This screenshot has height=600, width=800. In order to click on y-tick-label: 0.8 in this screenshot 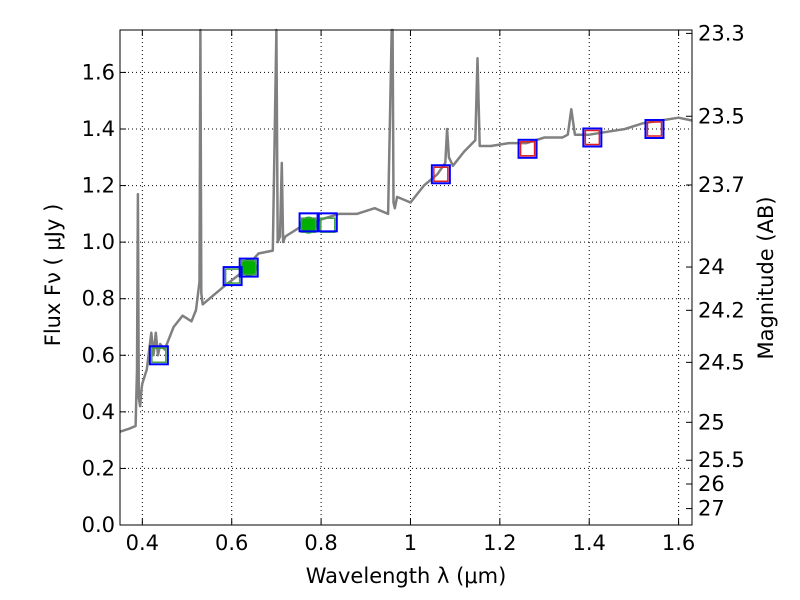, I will do `click(98, 299)`.